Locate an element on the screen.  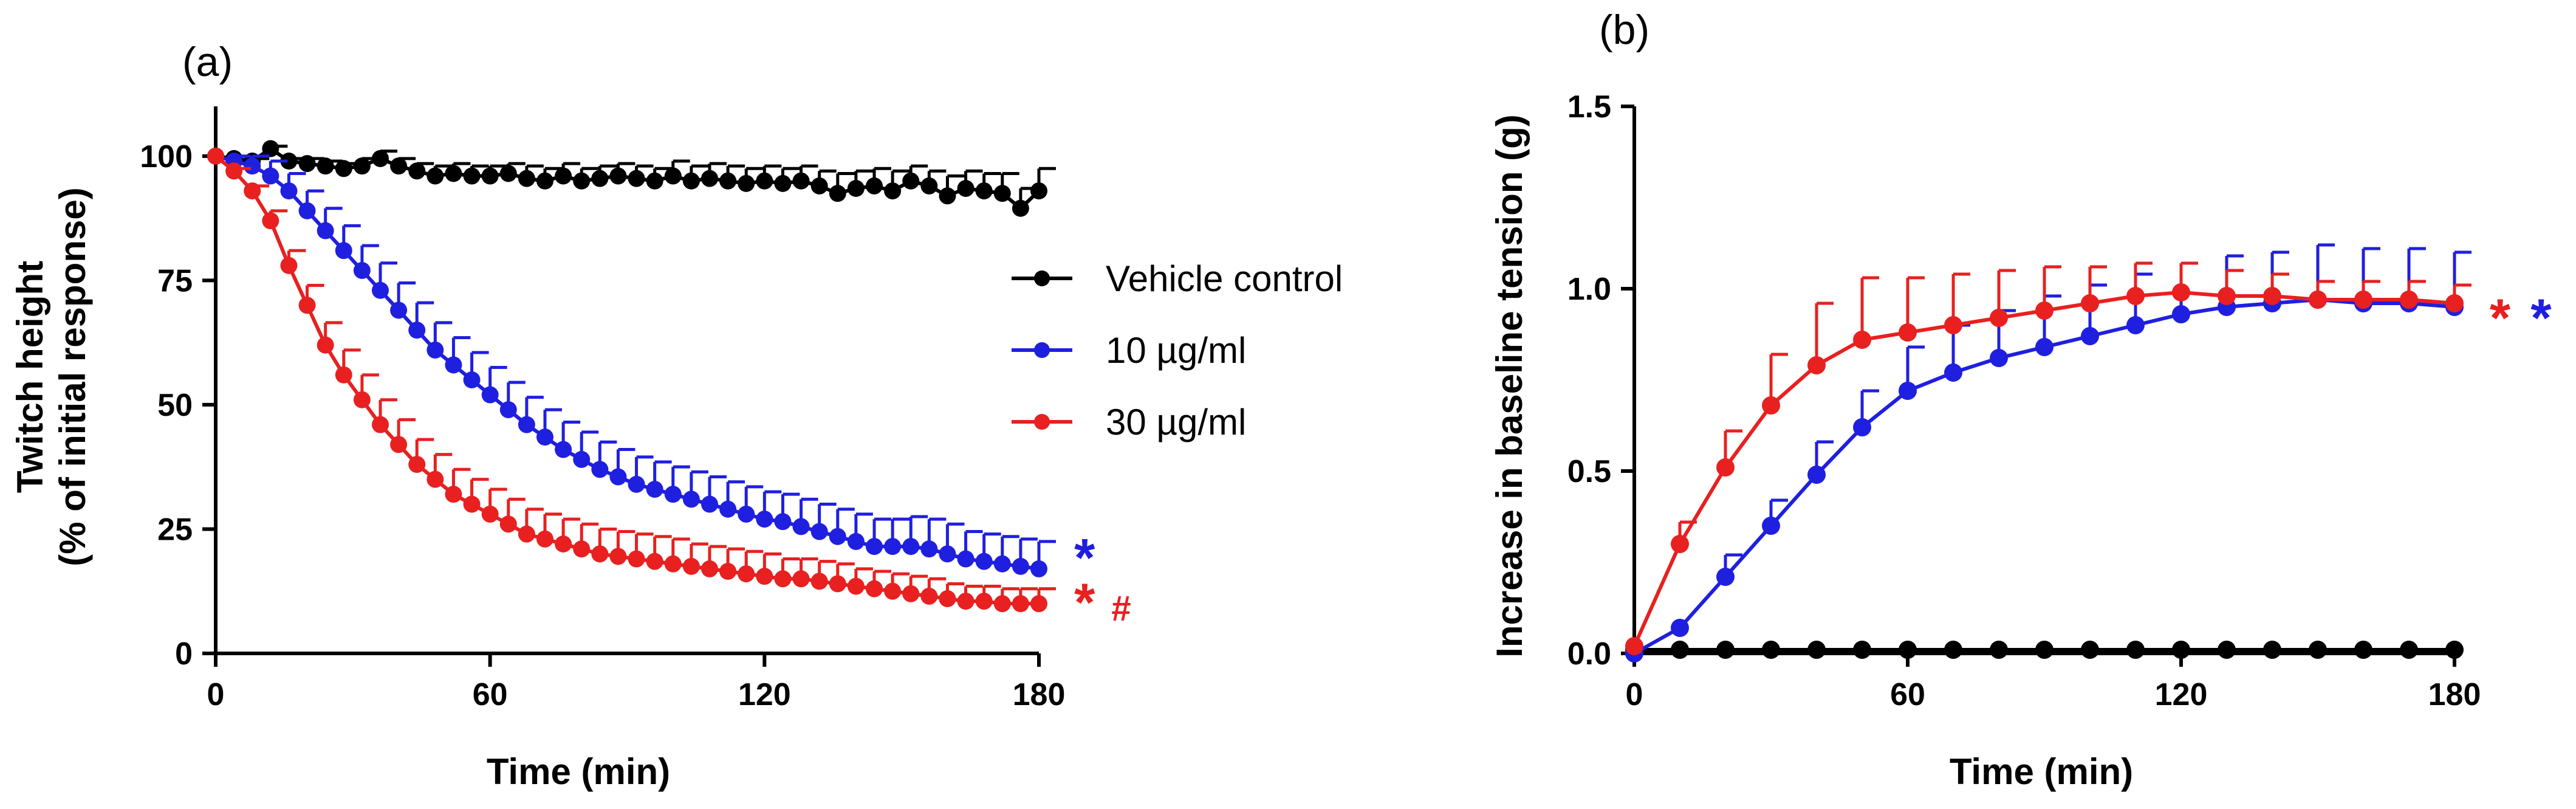
y-tick-label: 1.0 is located at coordinates (1589, 289).